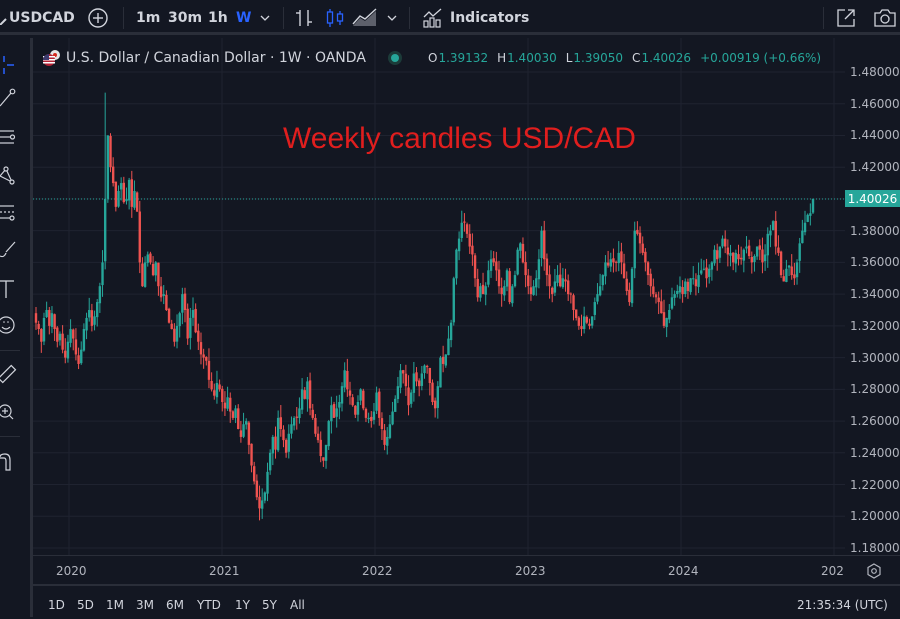 Image resolution: width=900 pixels, height=619 pixels. I want to click on text-icon, so click(11, 289).